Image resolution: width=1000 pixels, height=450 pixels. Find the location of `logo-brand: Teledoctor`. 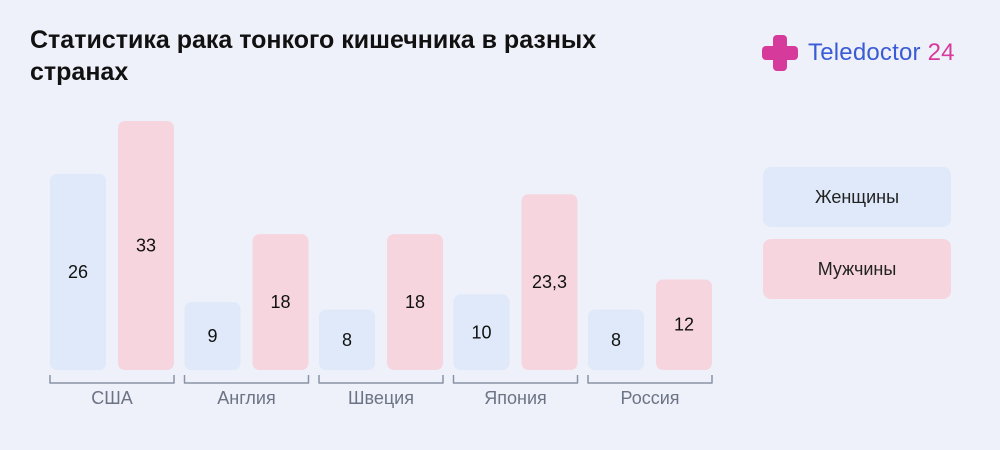

logo-brand: Teledoctor is located at coordinates (864, 52).